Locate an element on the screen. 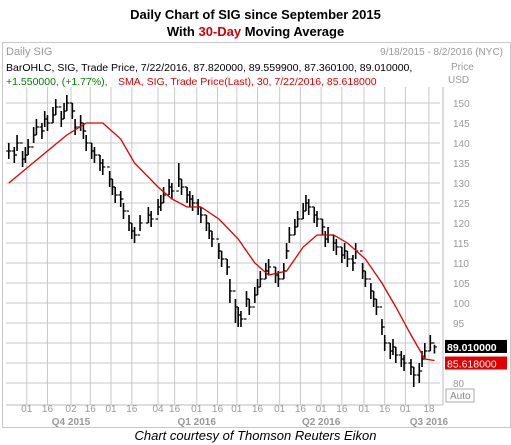  y-tick-label: 120 is located at coordinates (461, 224).